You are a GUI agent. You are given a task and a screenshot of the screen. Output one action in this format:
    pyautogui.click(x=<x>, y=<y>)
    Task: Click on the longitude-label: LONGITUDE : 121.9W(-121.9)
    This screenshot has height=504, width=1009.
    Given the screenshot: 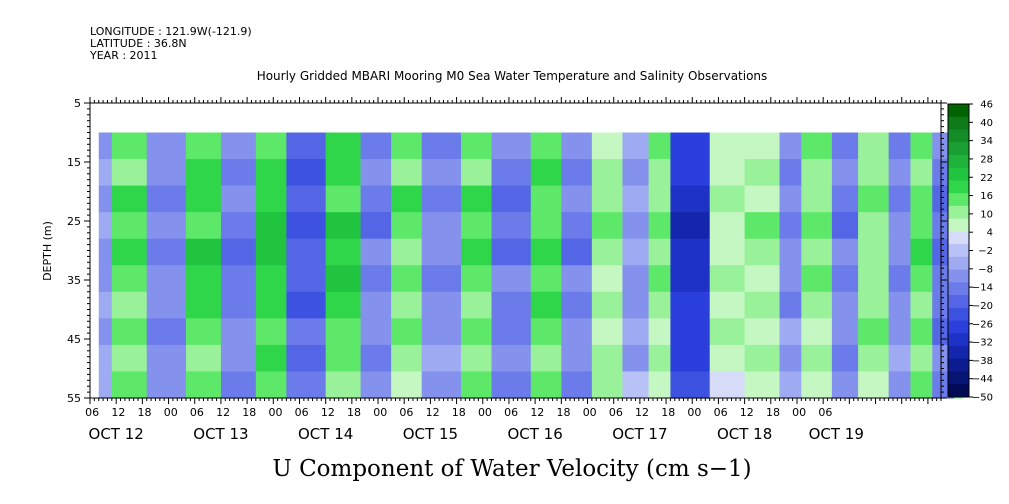 What is the action you would take?
    pyautogui.click(x=171, y=31)
    